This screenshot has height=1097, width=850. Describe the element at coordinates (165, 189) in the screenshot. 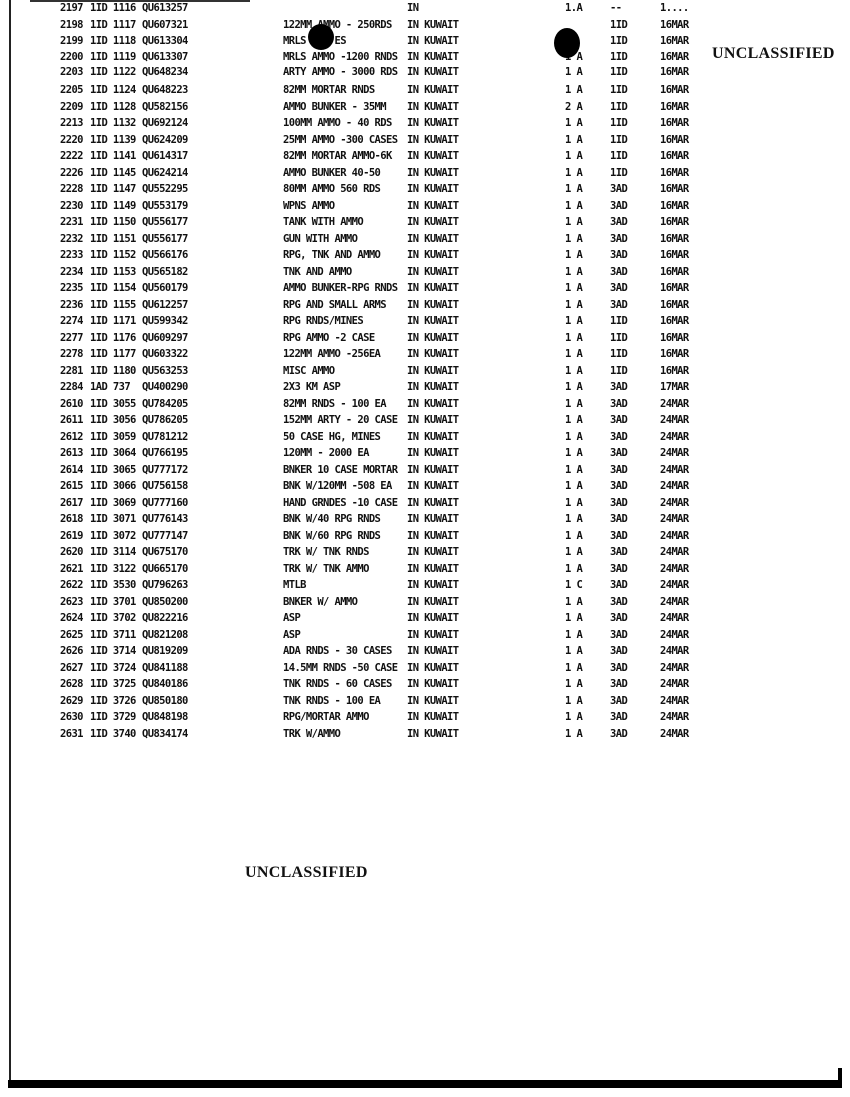

I see `cell-grid: QU552295` at that location.